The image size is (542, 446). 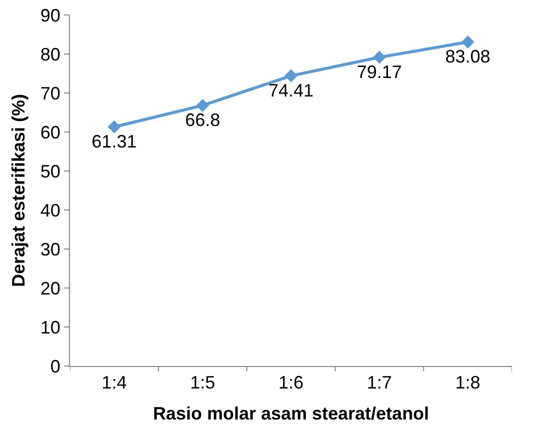 I want to click on y-tick-label: 30, so click(x=50, y=249).